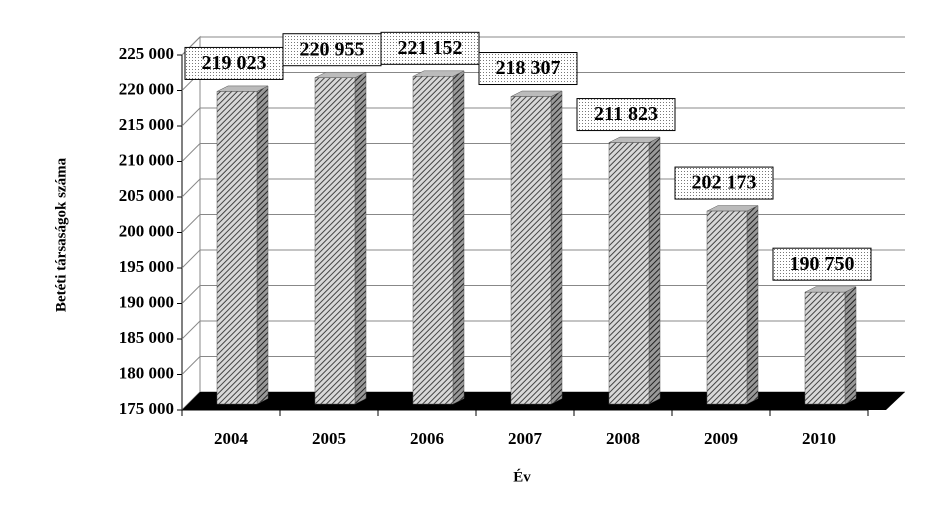  I want to click on value-label: 190 750, so click(822, 264).